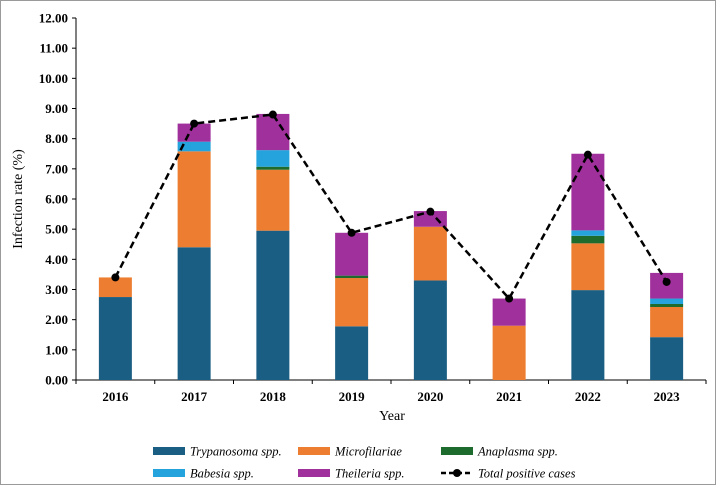 This screenshot has width=716, height=489. I want to click on y-tick-label: 10.00, so click(53, 78).